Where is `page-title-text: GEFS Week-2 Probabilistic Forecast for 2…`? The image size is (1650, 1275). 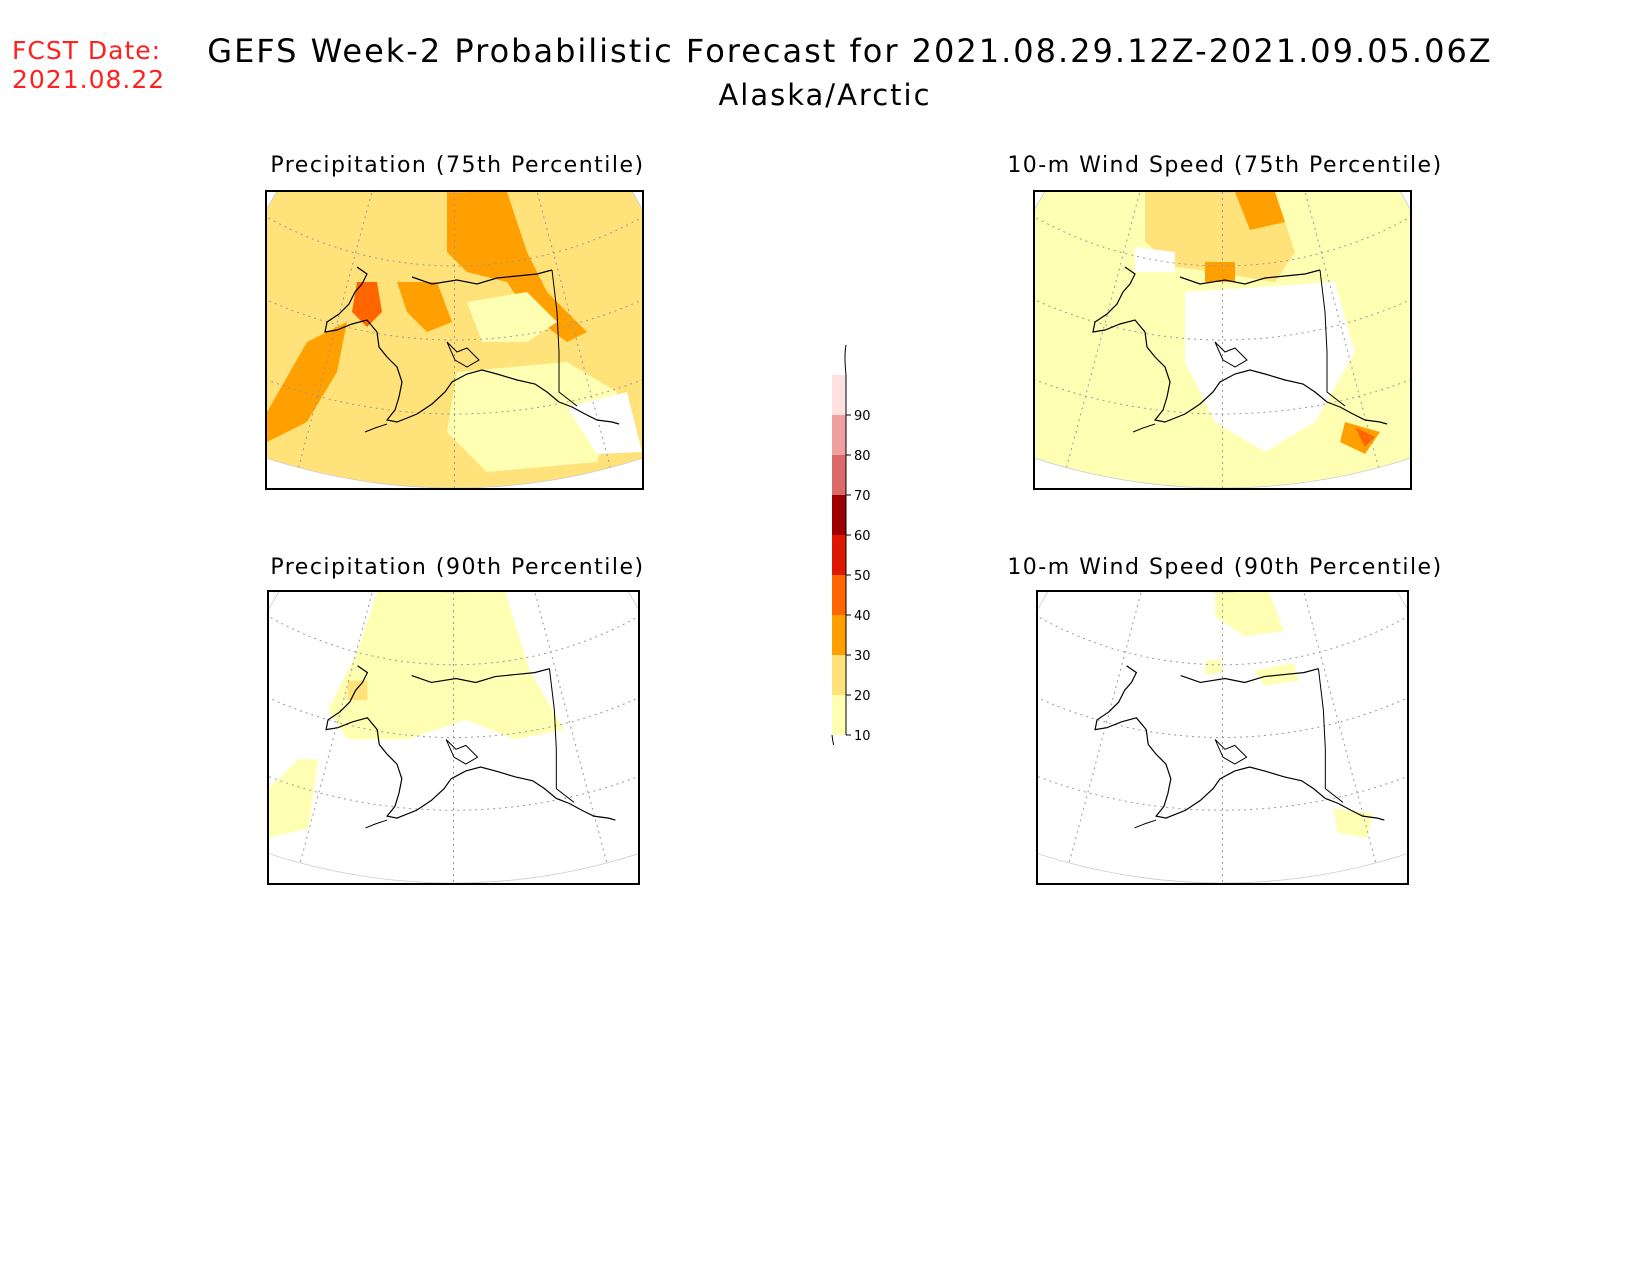 page-title-text: GEFS Week-2 Probabilistic Forecast for 2… is located at coordinates (850, 51).